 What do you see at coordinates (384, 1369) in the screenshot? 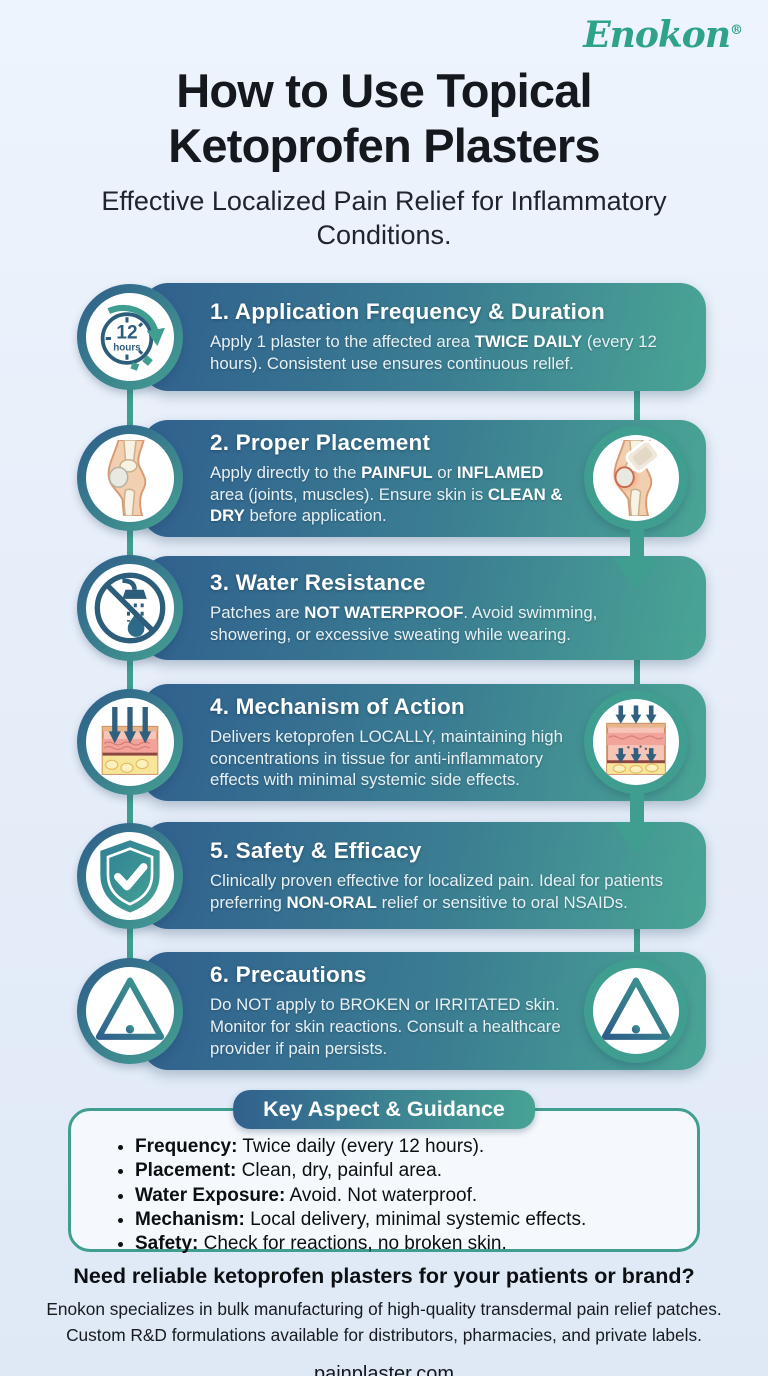
I see `website-link: painplaster.com` at bounding box center [384, 1369].